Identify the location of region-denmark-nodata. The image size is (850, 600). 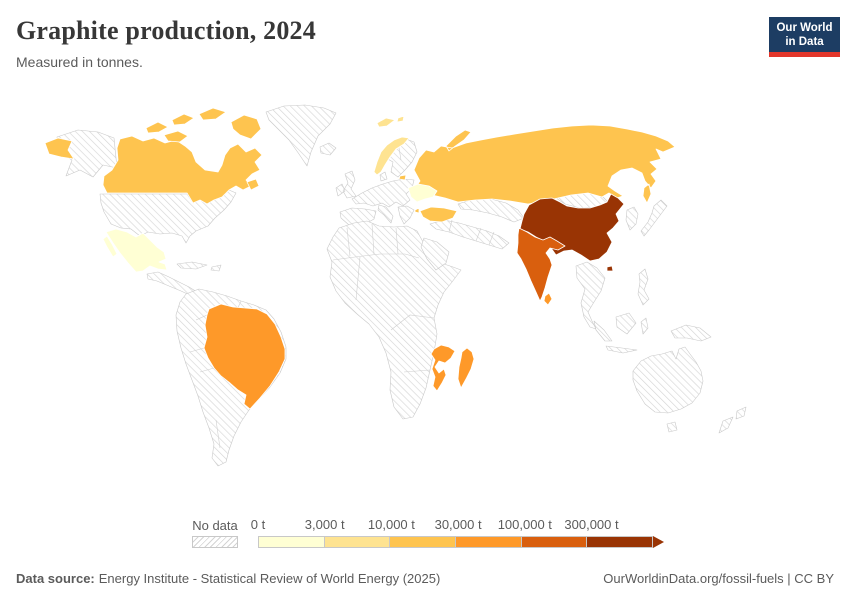
(383, 176).